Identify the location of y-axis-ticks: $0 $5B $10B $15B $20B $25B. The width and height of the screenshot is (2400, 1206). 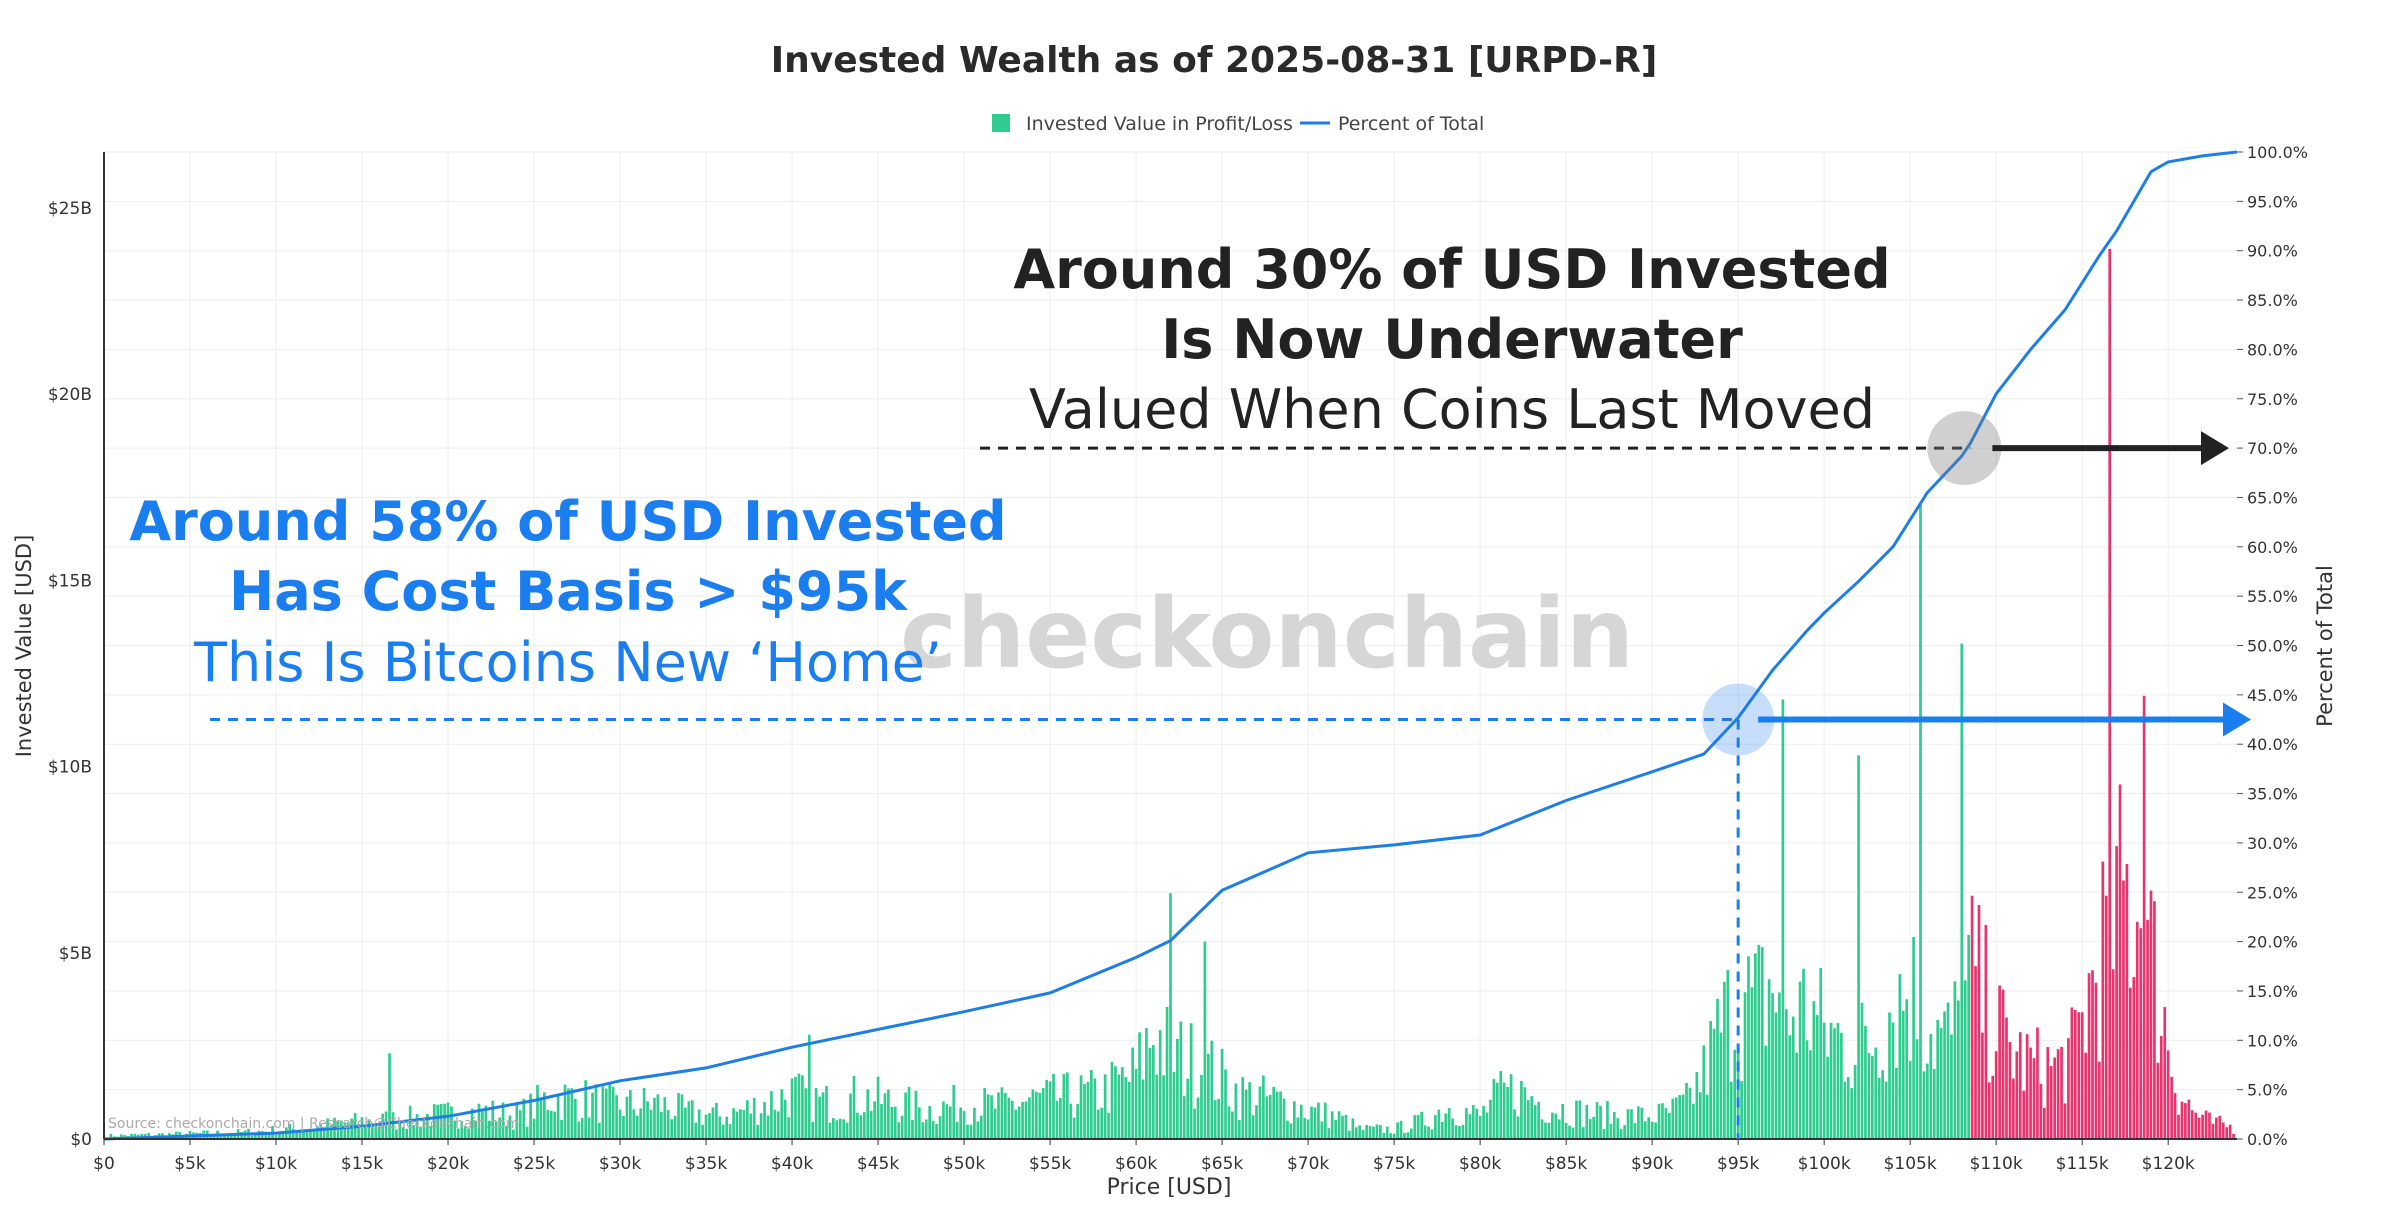
(70, 674).